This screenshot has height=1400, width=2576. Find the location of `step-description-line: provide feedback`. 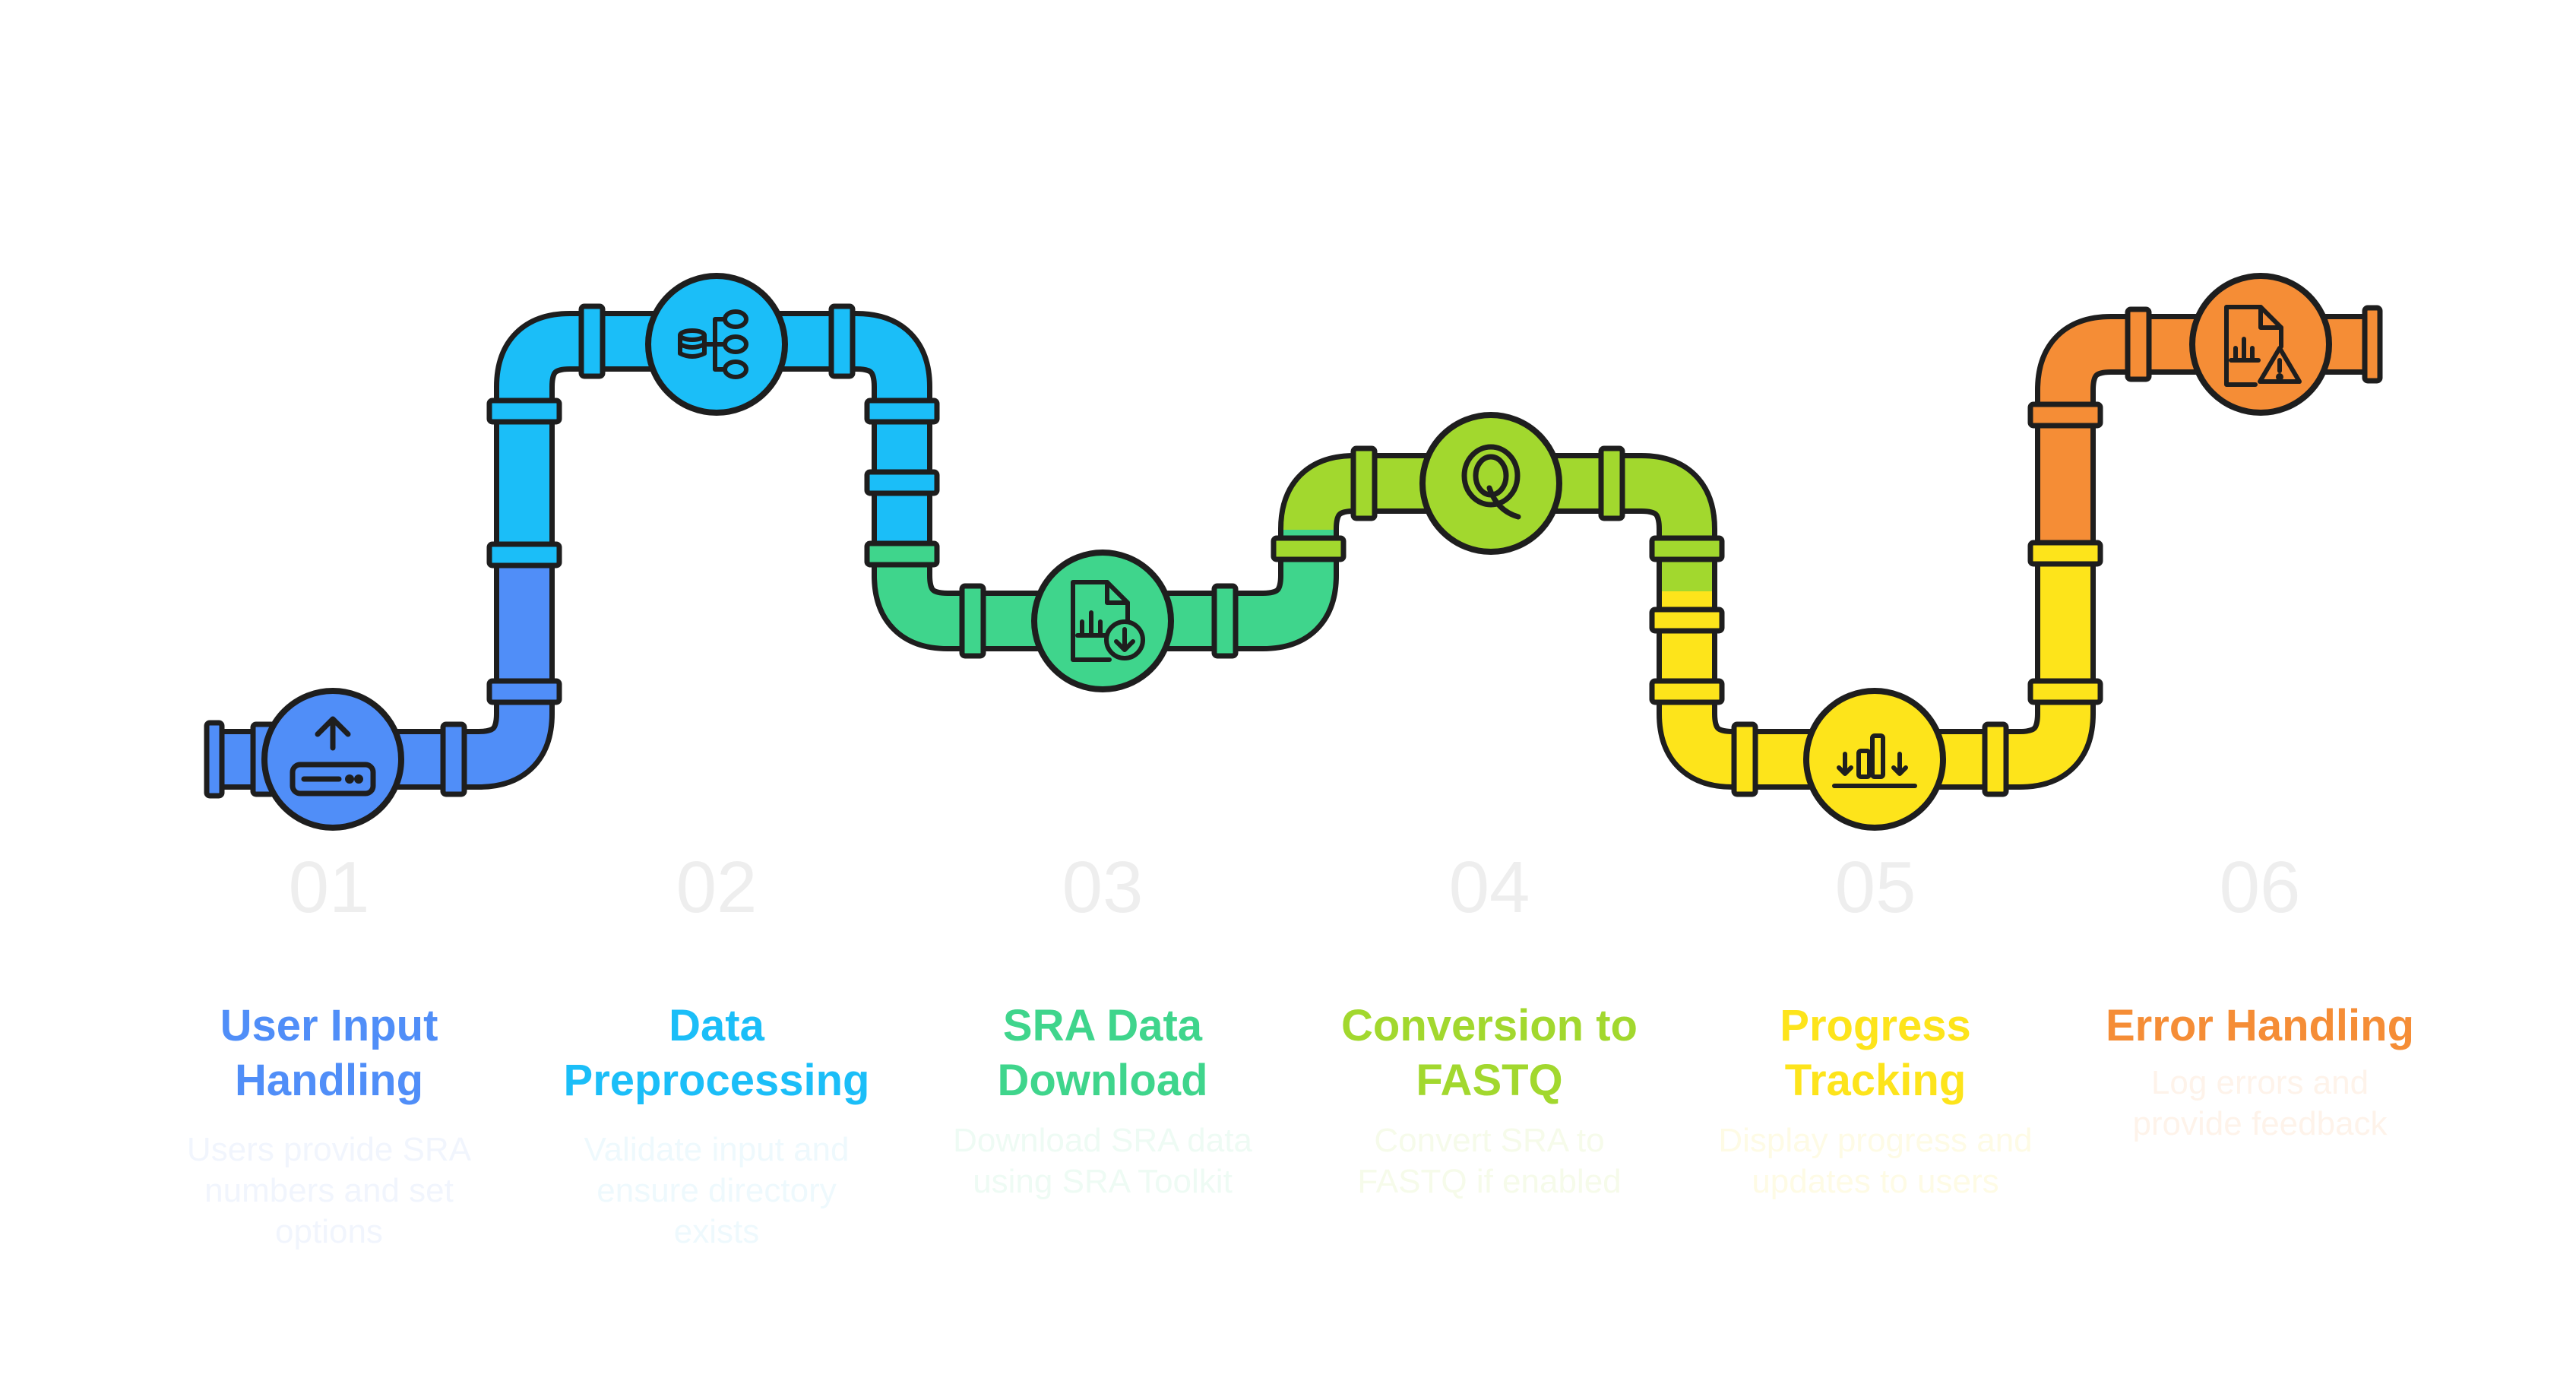

step-description-line: provide feedback is located at coordinates (2260, 1123).